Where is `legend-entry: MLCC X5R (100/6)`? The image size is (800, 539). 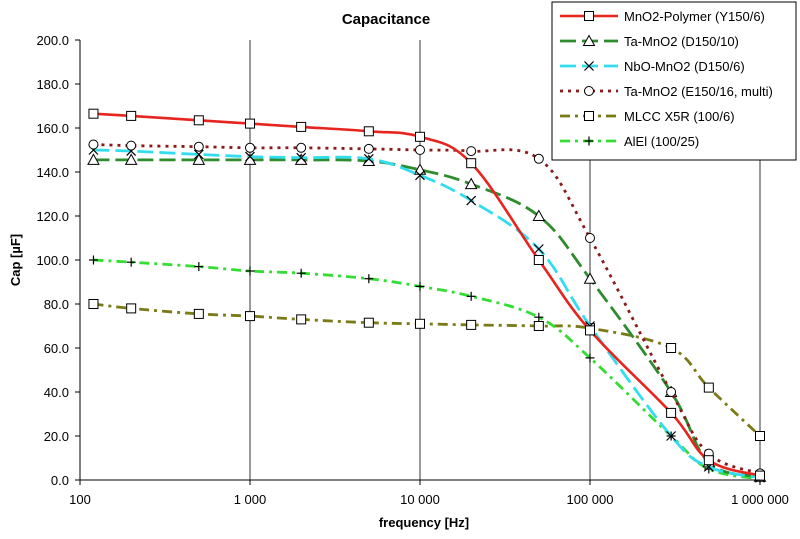
legend-entry: MLCC X5R (100/6) is located at coordinates (647, 116).